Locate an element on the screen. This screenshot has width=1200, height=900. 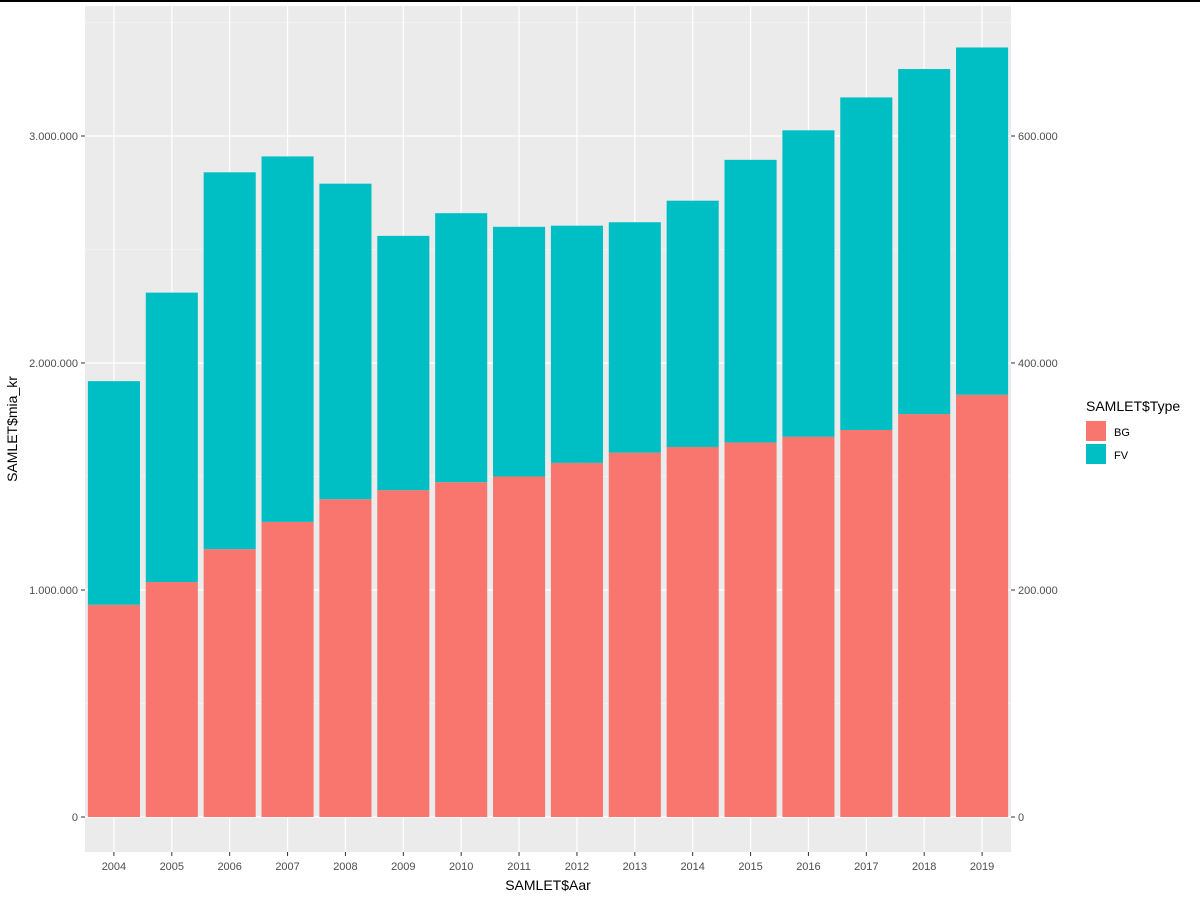
bar-FV-2005 is located at coordinates (171, 437).